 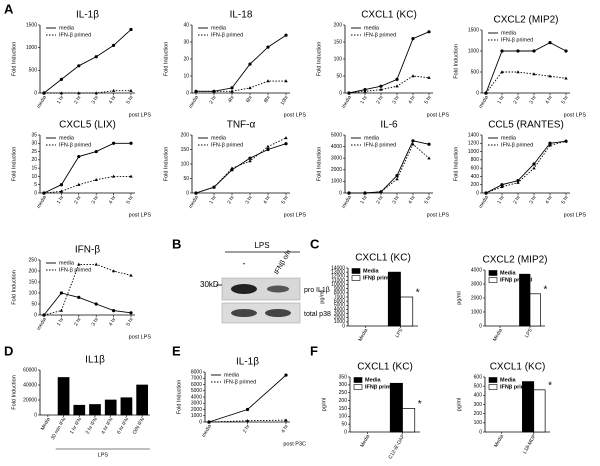 I want to click on annotation: *, so click(x=546, y=289).